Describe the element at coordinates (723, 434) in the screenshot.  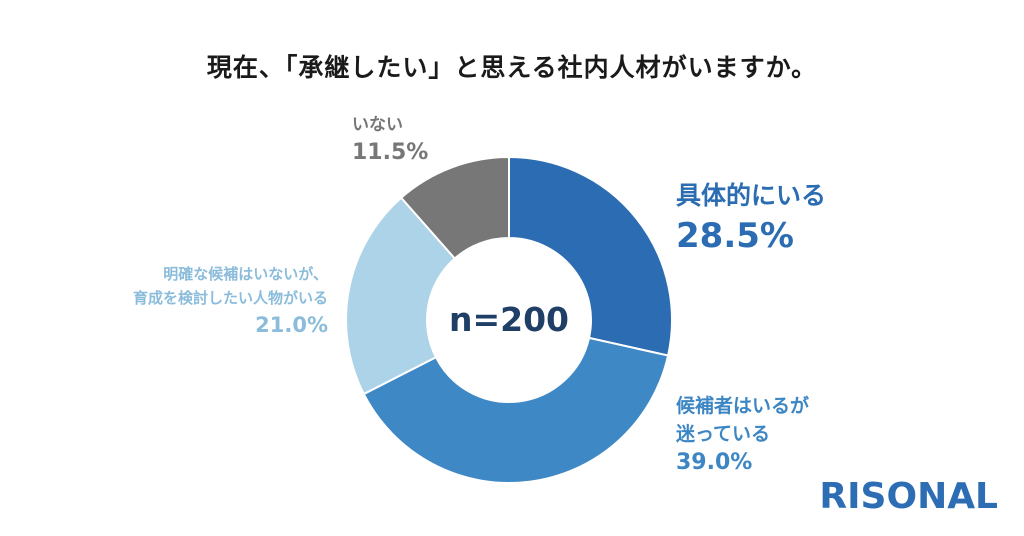
I see `label-candidate-name-line2: 迷っている` at that location.